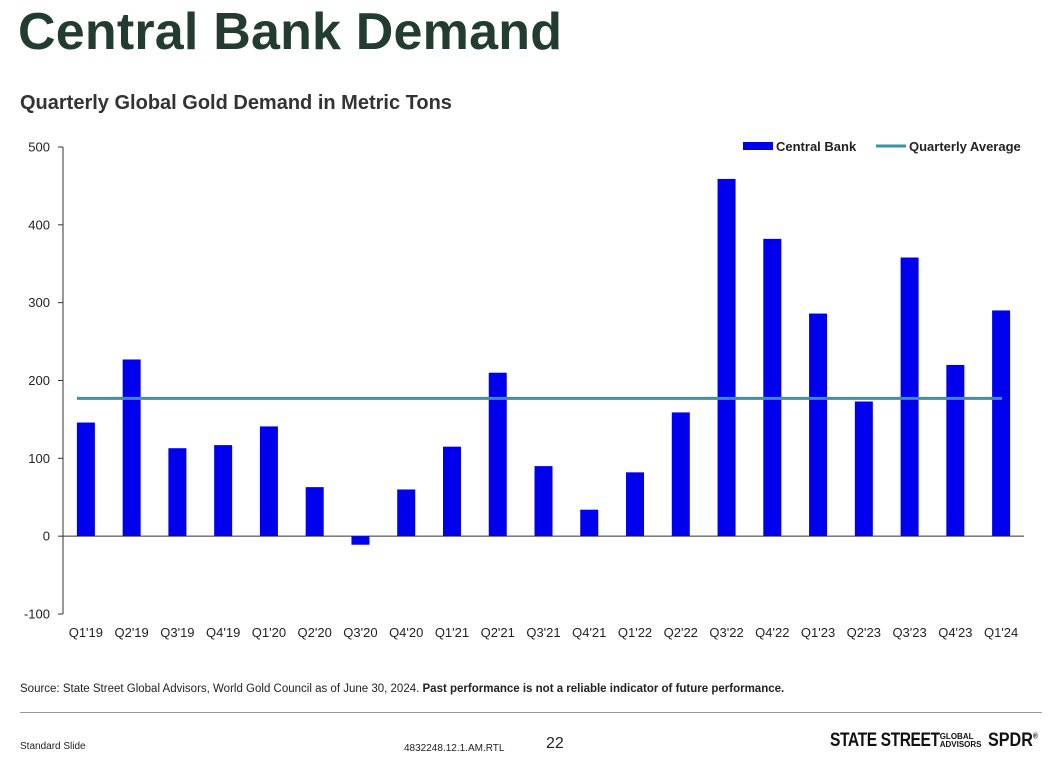 The width and height of the screenshot is (1057, 760). Describe the element at coordinates (497, 454) in the screenshot. I see `bar-Q2'21` at that location.